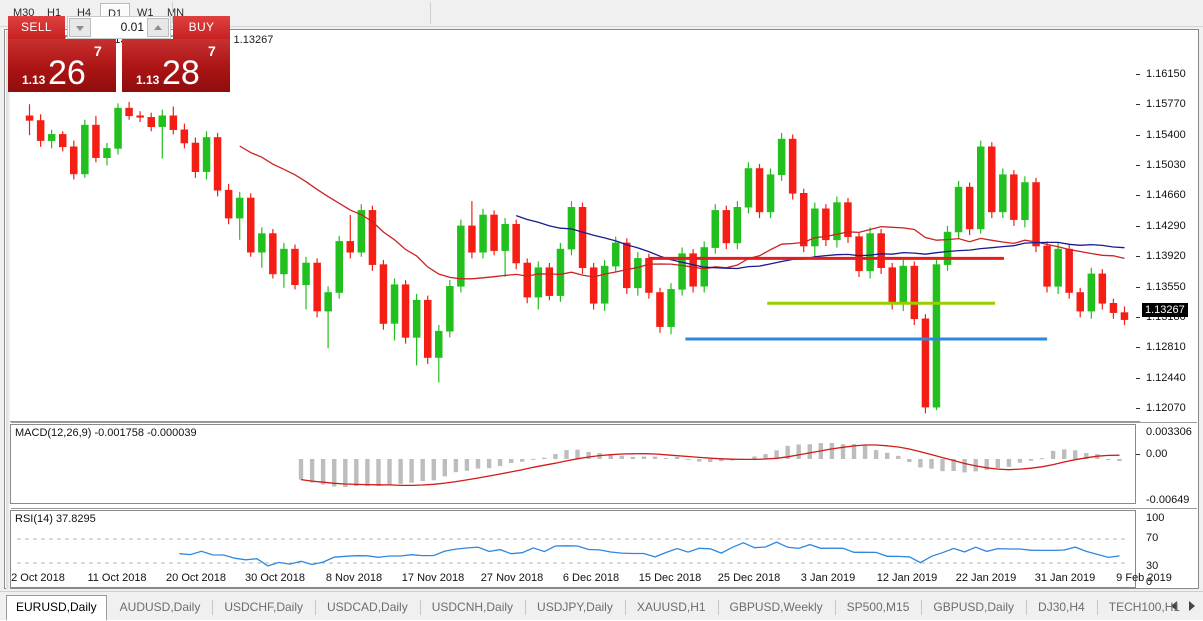 Image resolution: width=1203 pixels, height=621 pixels. What do you see at coordinates (201, 27) in the screenshot?
I see `buy-button: BUY` at bounding box center [201, 27].